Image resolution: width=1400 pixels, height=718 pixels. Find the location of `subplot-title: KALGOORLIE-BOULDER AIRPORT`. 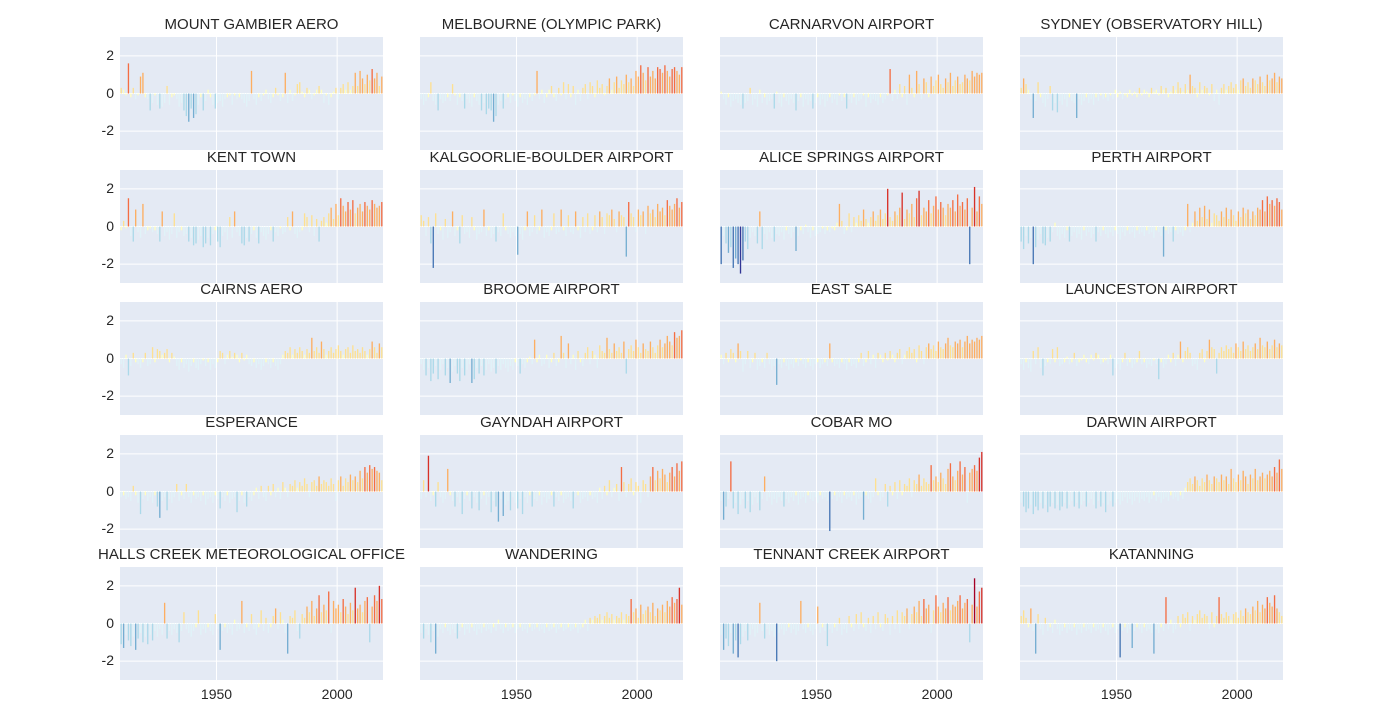

subplot-title: KALGOORLIE-BOULDER AIRPORT is located at coordinates (551, 157).